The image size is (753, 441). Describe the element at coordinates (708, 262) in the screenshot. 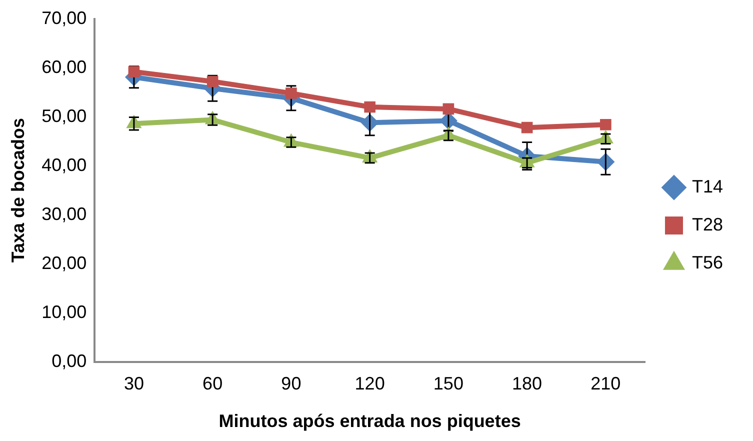

I see `legend-label: T56` at that location.